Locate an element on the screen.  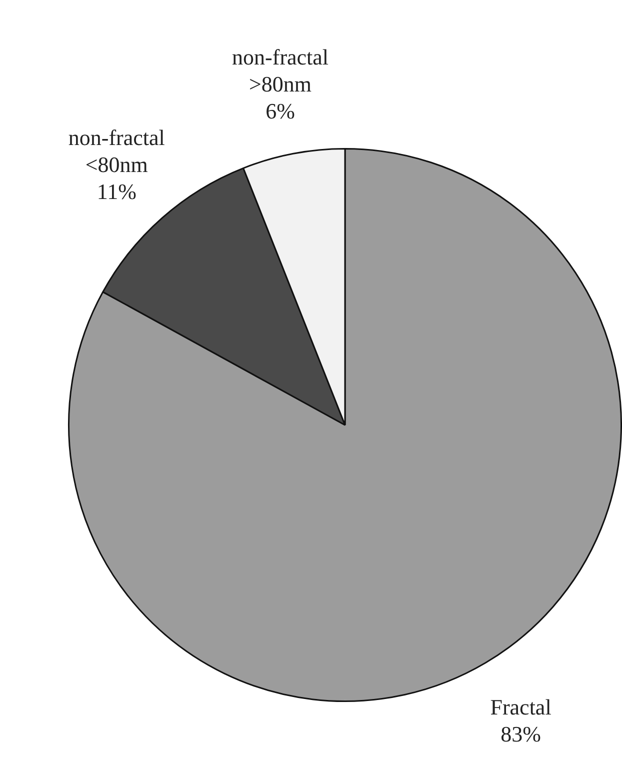
data-label: 11% is located at coordinates (116, 191).